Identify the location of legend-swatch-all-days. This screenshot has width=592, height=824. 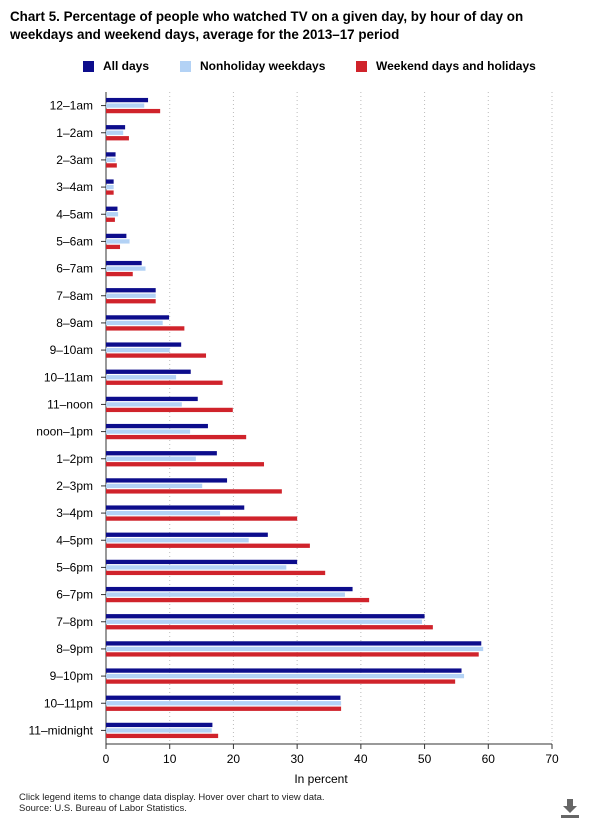
(88, 66).